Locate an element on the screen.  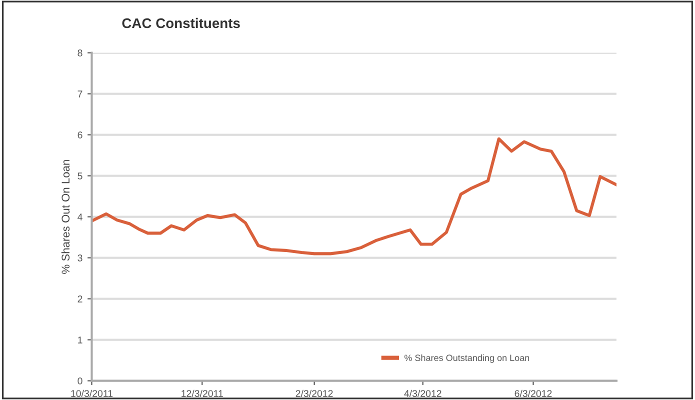
x-tick-label: 2/3/2012 is located at coordinates (314, 393).